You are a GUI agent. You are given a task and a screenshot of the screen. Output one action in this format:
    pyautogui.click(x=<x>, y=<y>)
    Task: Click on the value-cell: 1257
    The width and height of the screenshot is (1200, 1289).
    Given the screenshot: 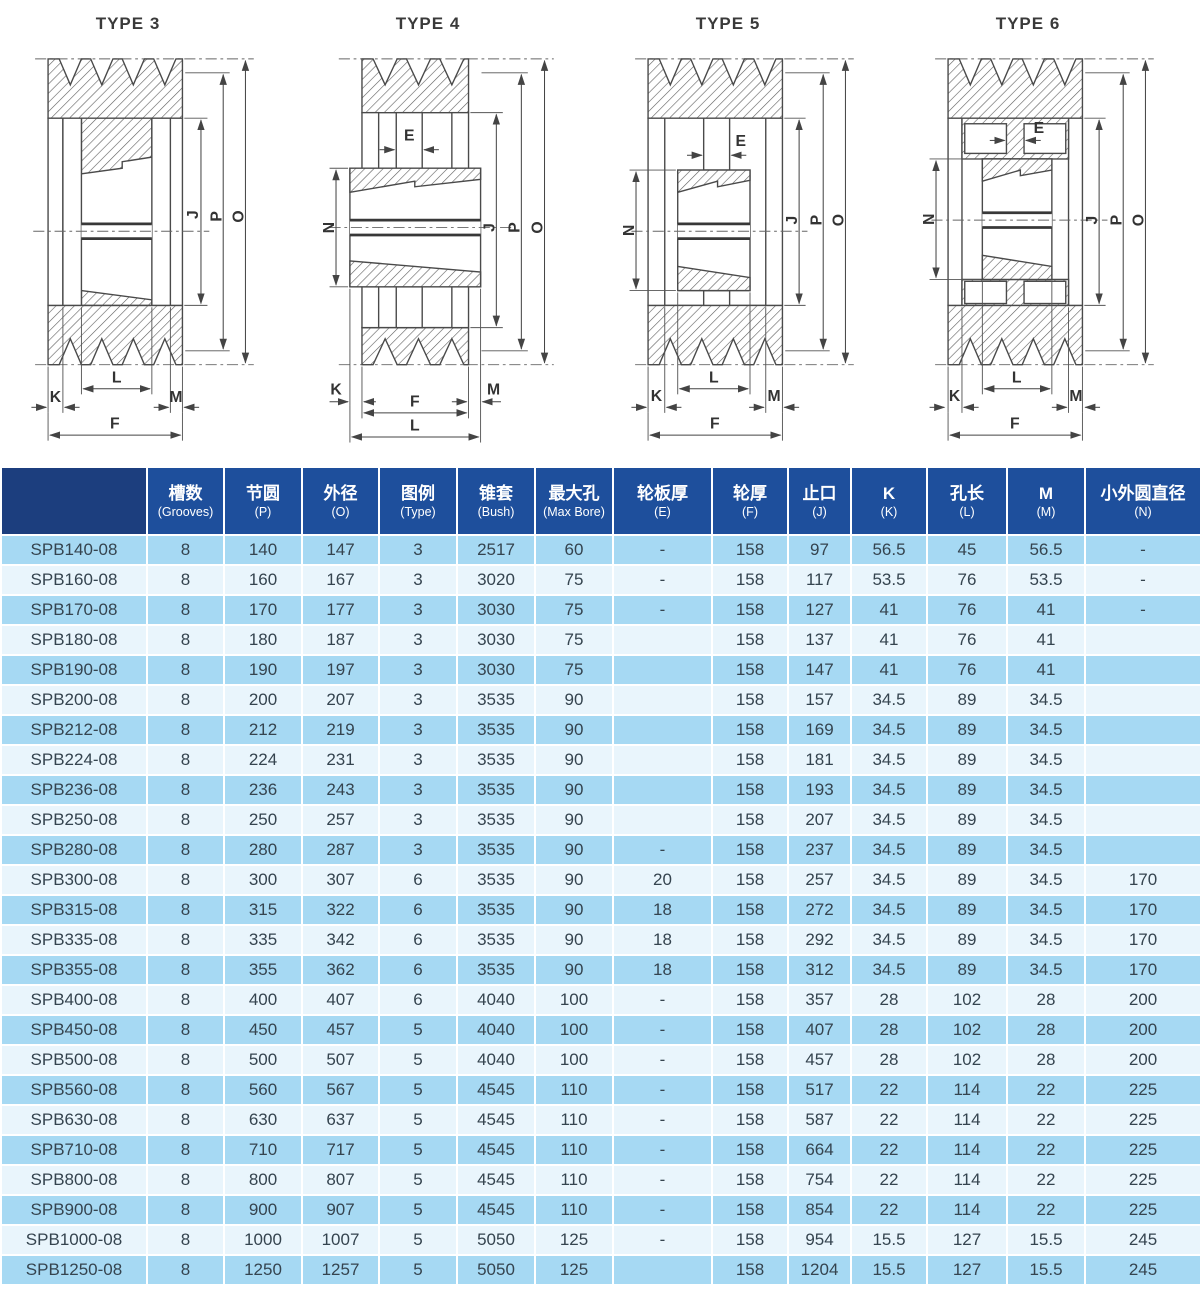 What is the action you would take?
    pyautogui.click(x=340, y=1270)
    